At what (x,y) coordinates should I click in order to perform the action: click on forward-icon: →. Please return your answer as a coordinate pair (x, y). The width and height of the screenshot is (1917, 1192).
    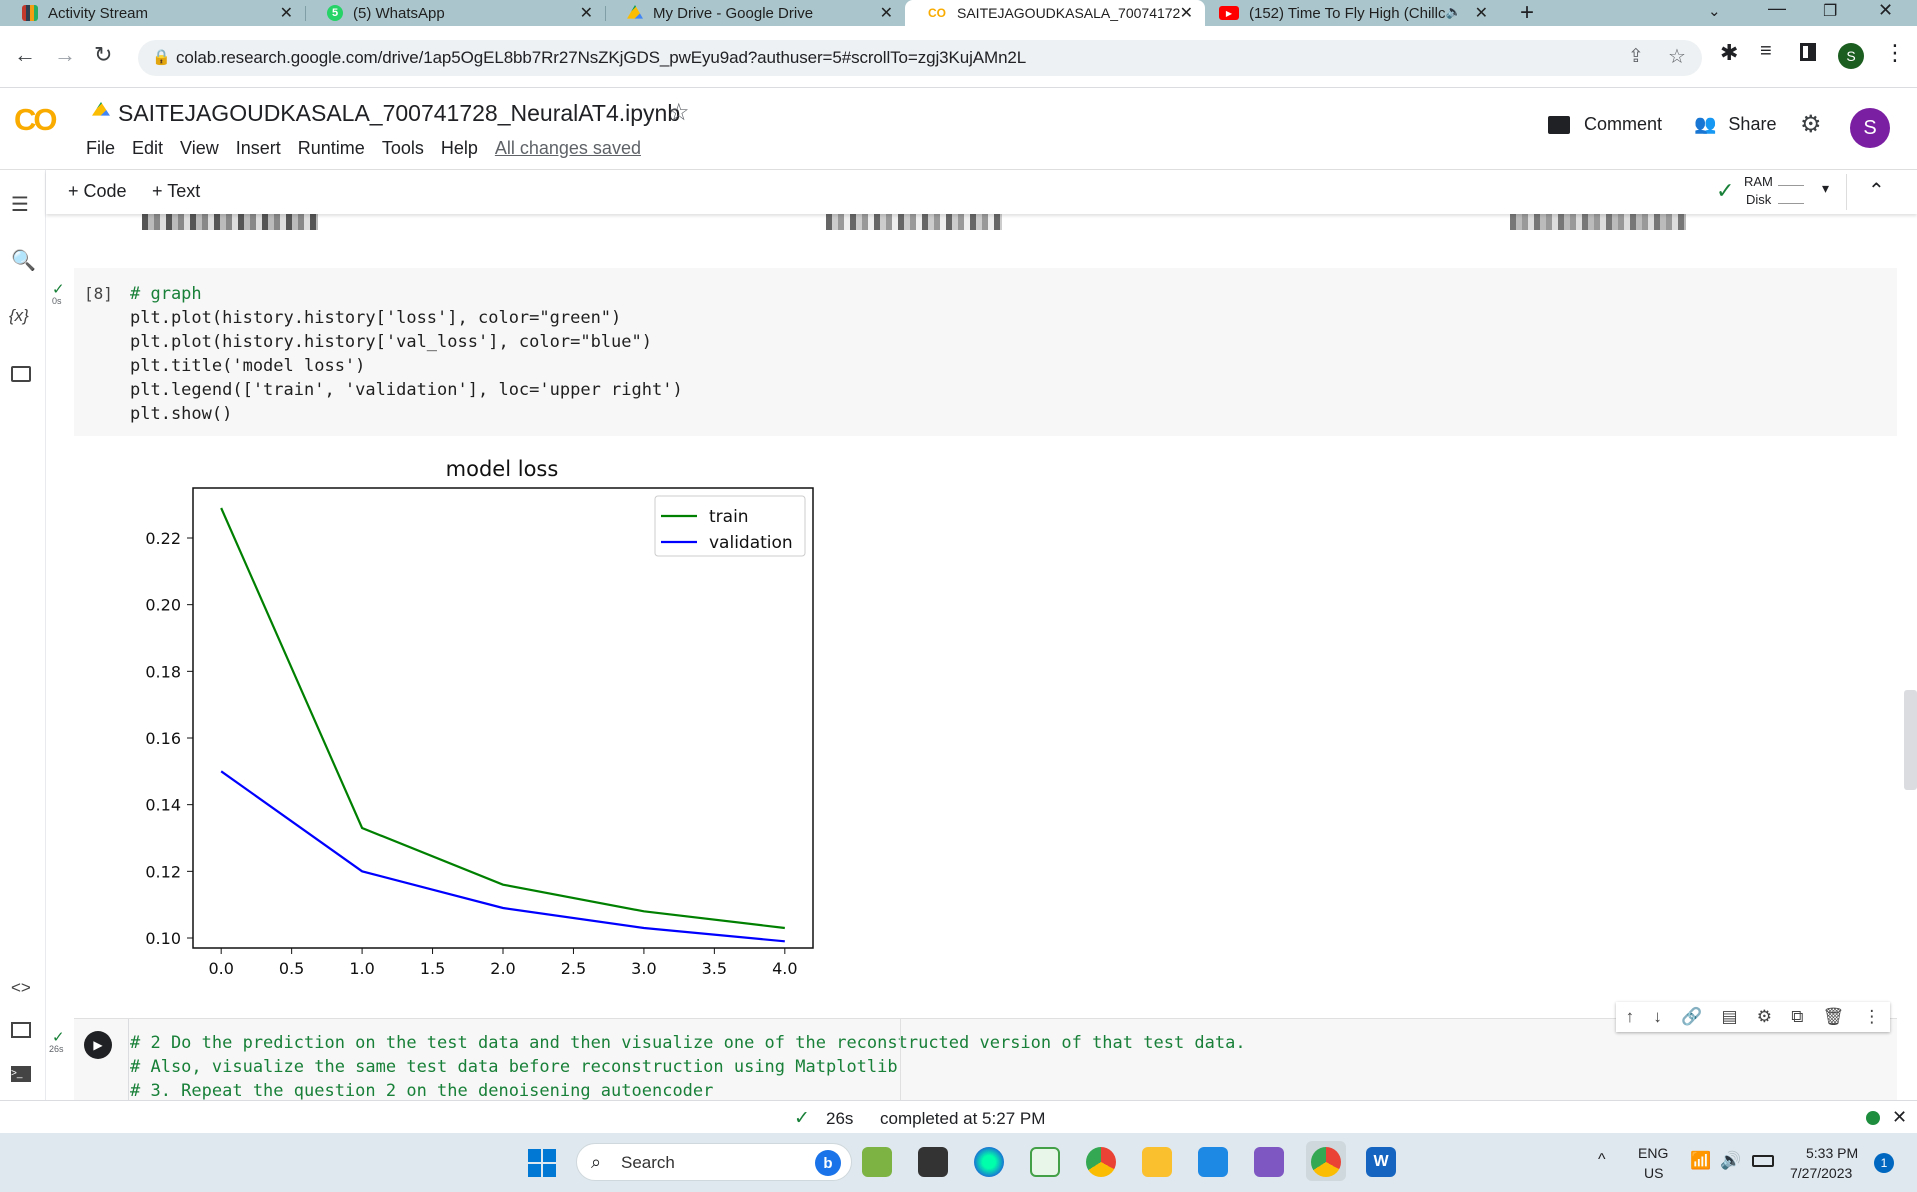
    Looking at the image, I should click on (65, 54).